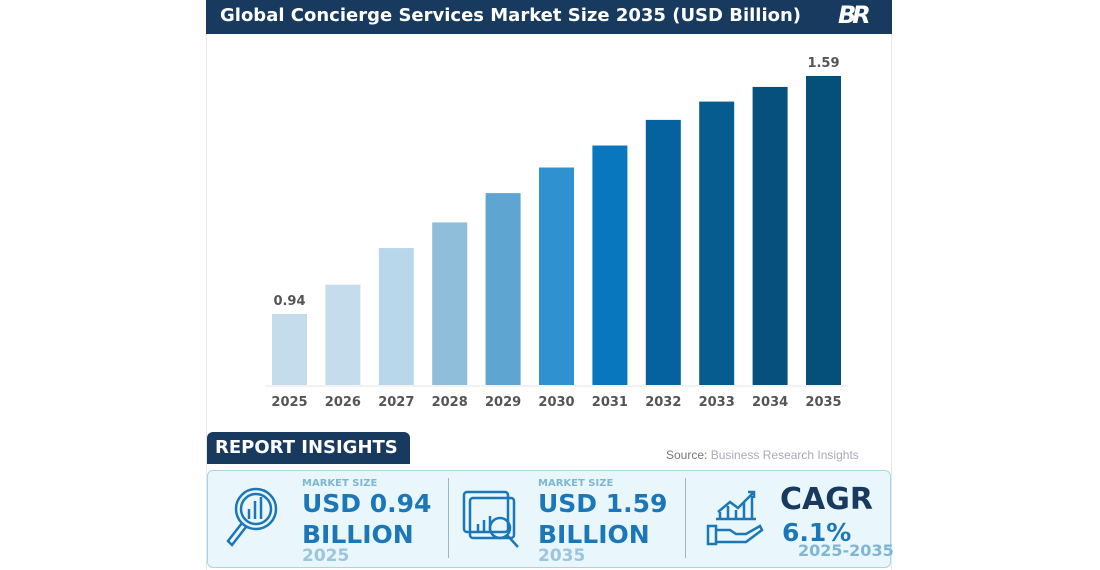 The height and width of the screenshot is (570, 1100). Describe the element at coordinates (289, 301) in the screenshot. I see `data-label: 0.94` at that location.